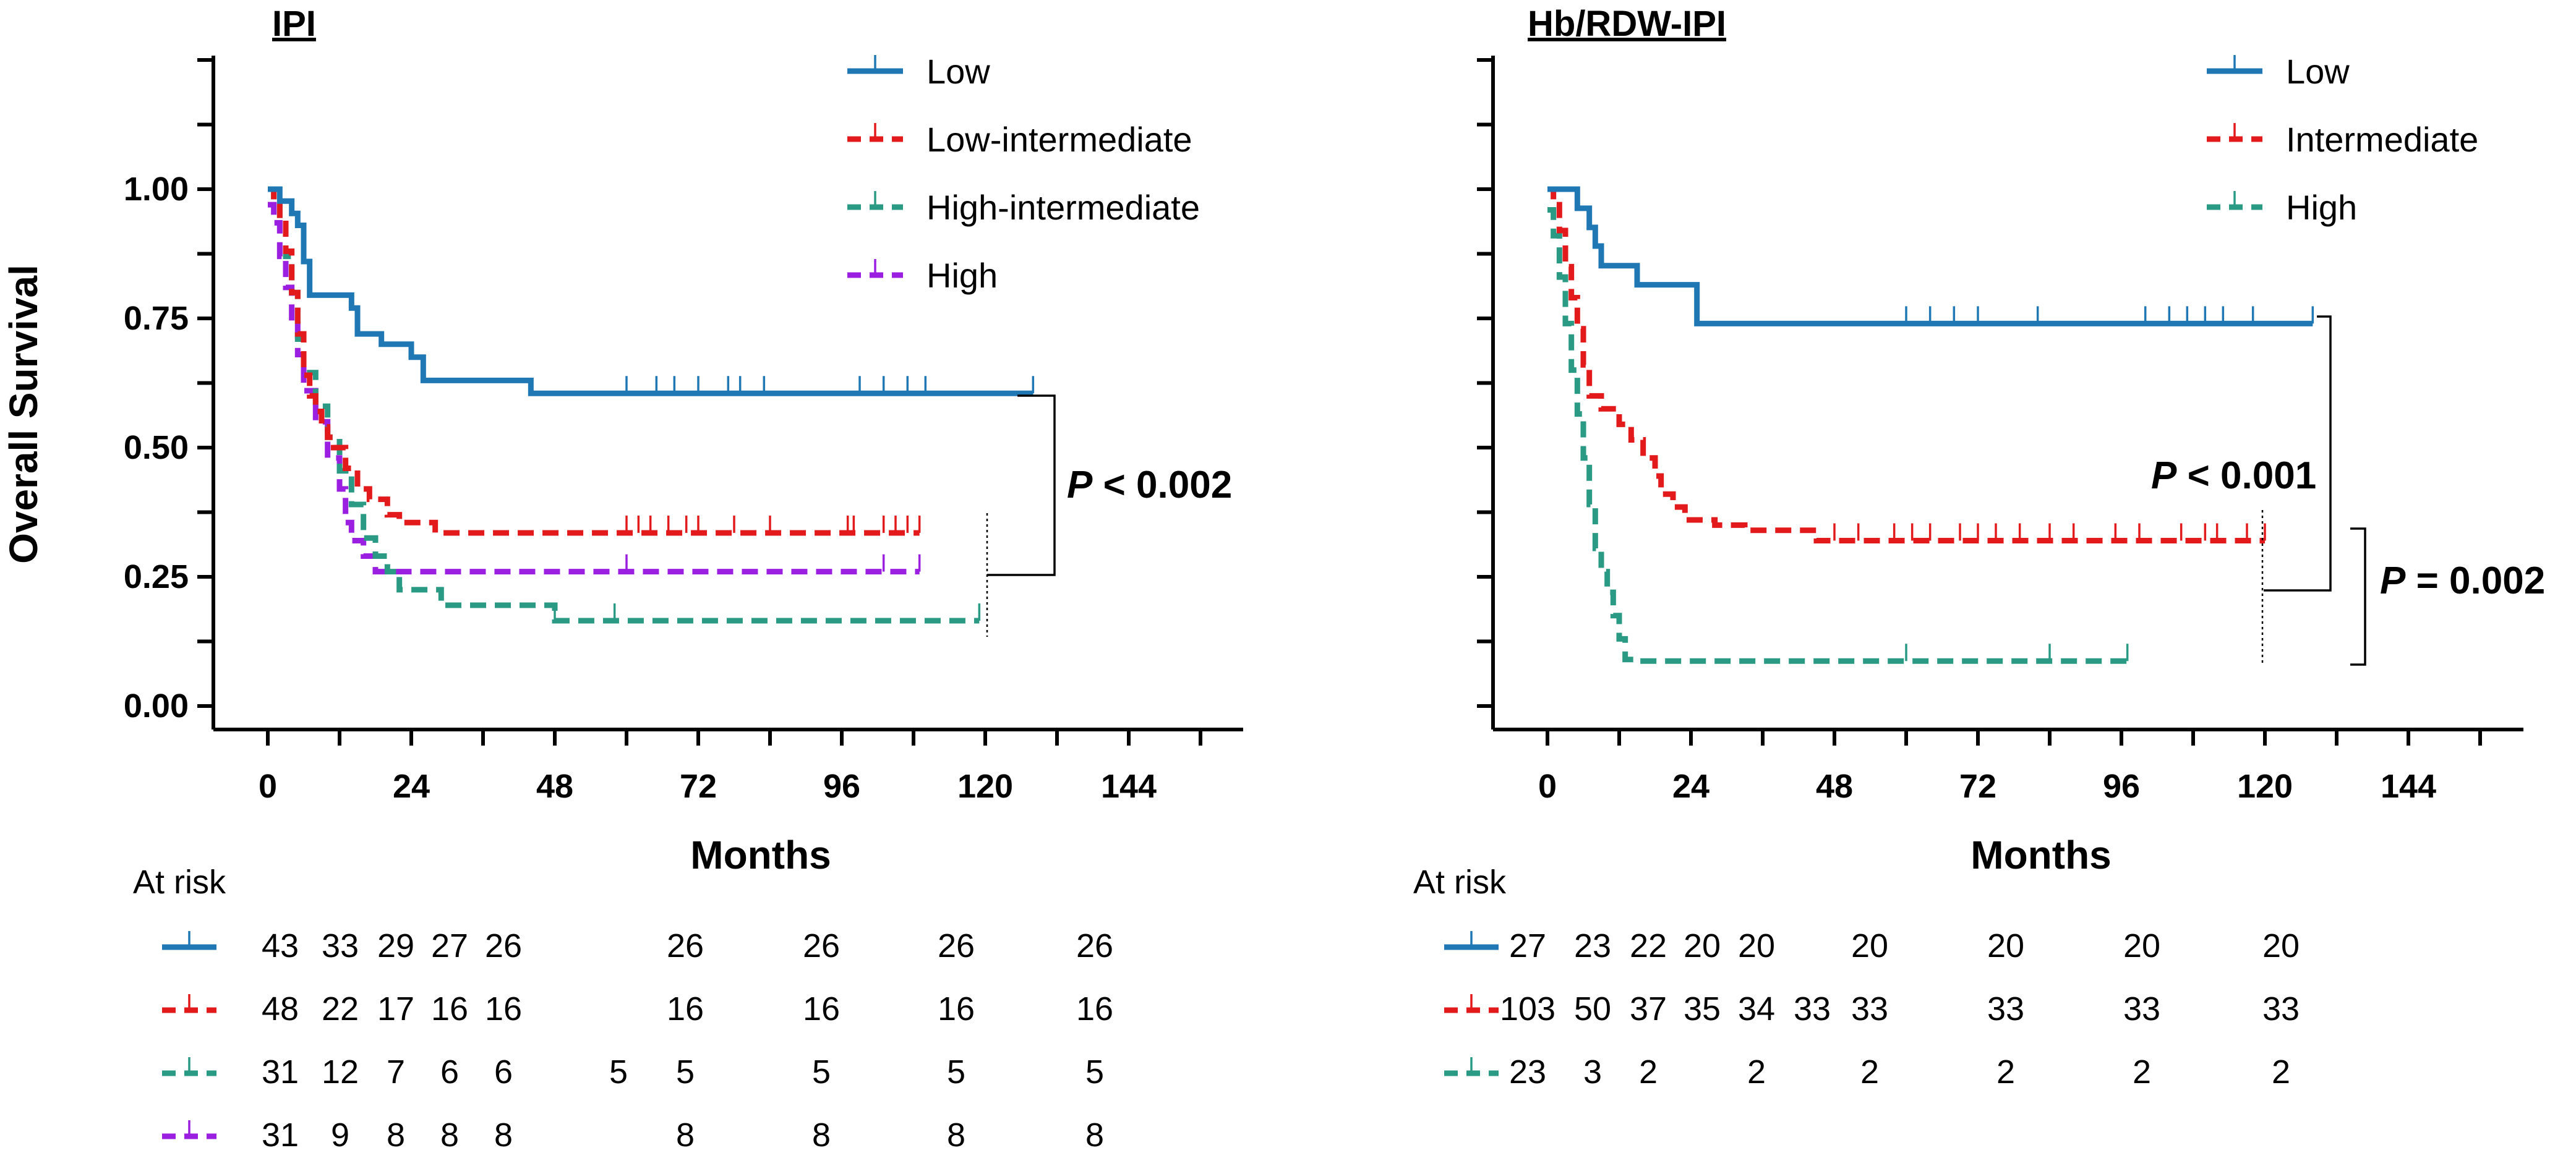 The image size is (2576, 1153). I want to click on at-risk-count: 34, so click(1756, 1008).